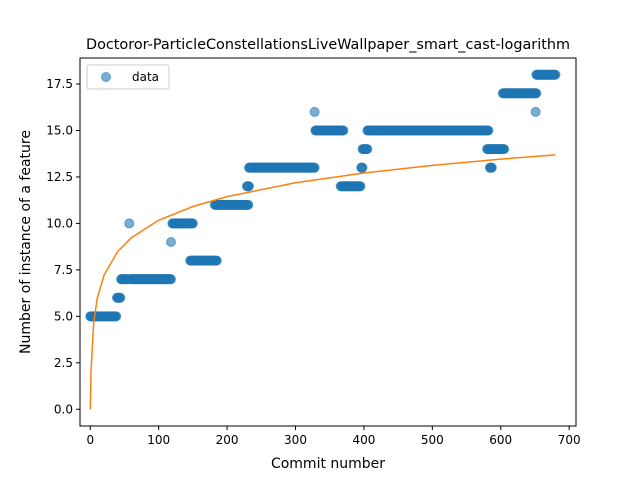 This screenshot has width=640, height=480. I want to click on y-tick-label: 0.0, so click(63, 409).